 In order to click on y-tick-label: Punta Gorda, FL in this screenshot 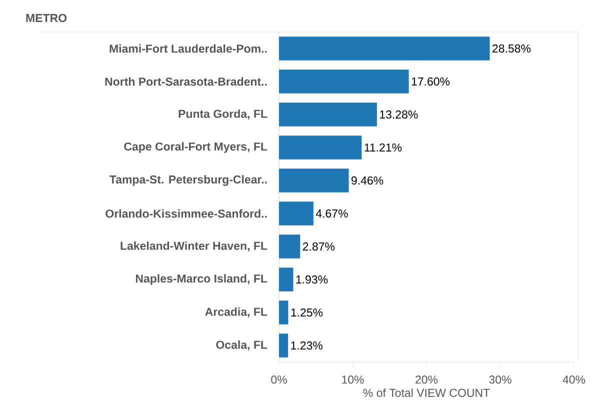, I will do `click(223, 114)`.